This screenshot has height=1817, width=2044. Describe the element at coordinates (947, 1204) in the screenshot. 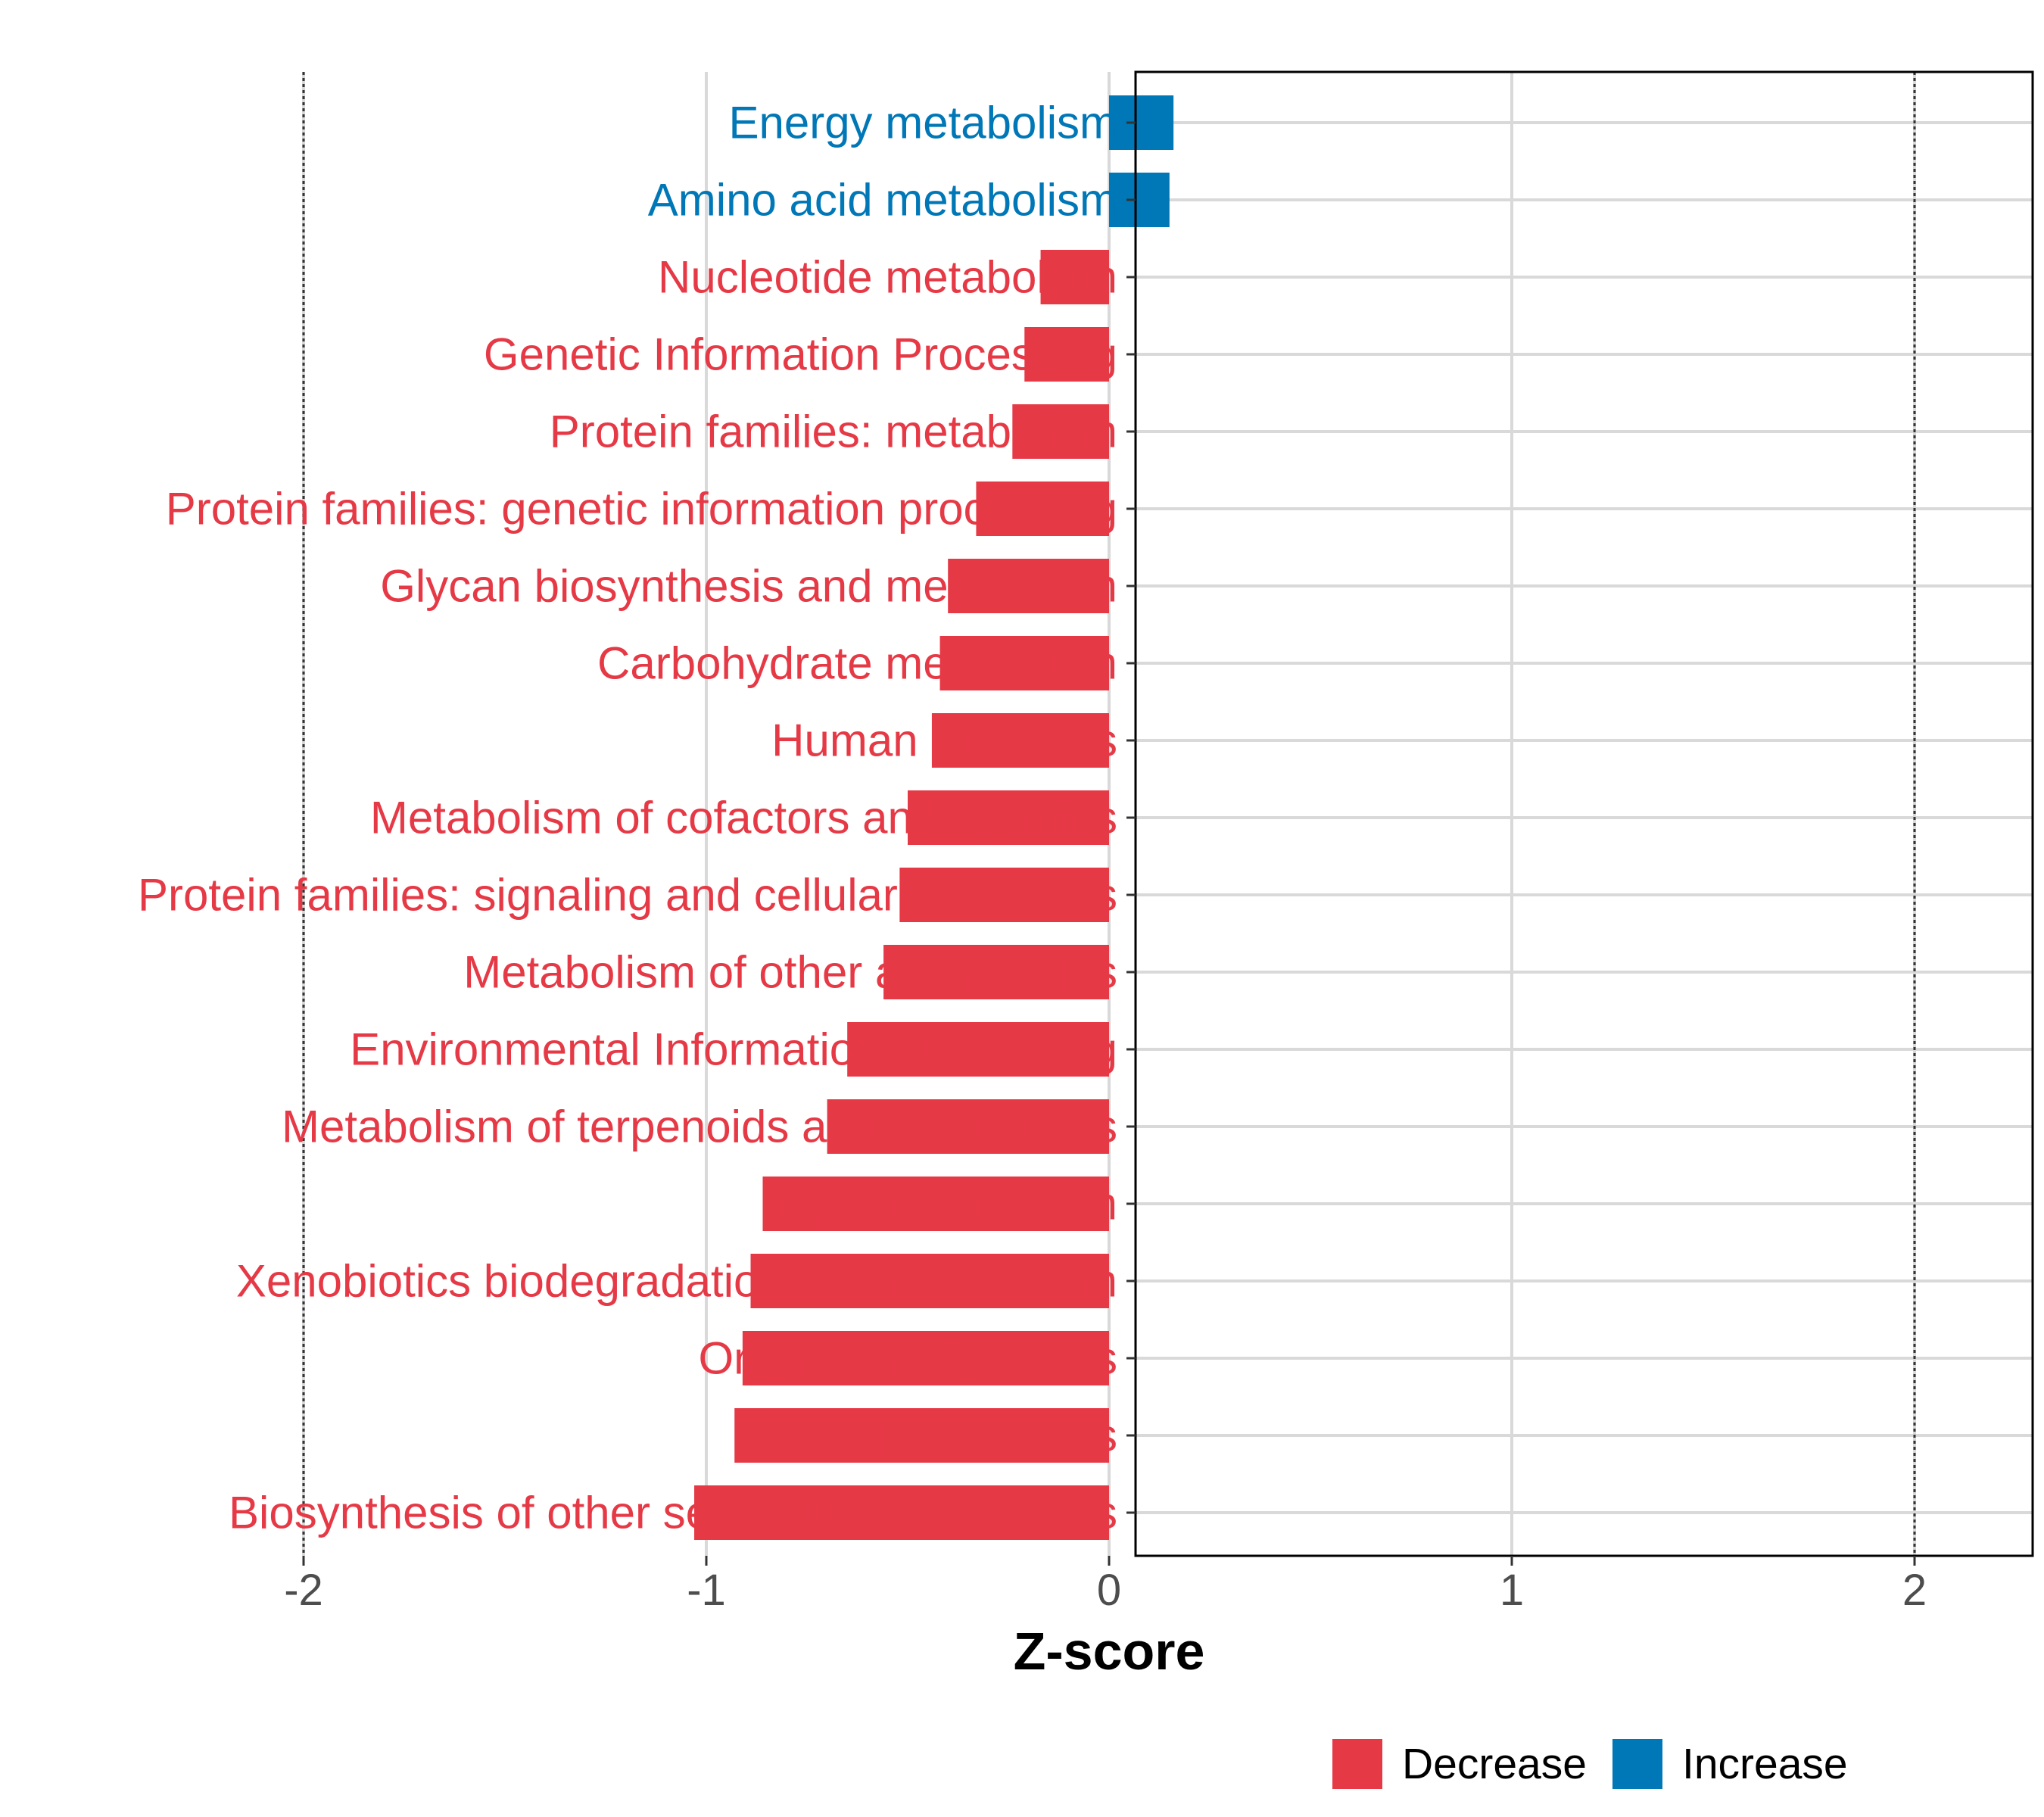

I see `category-label: Lipid metabolism` at that location.